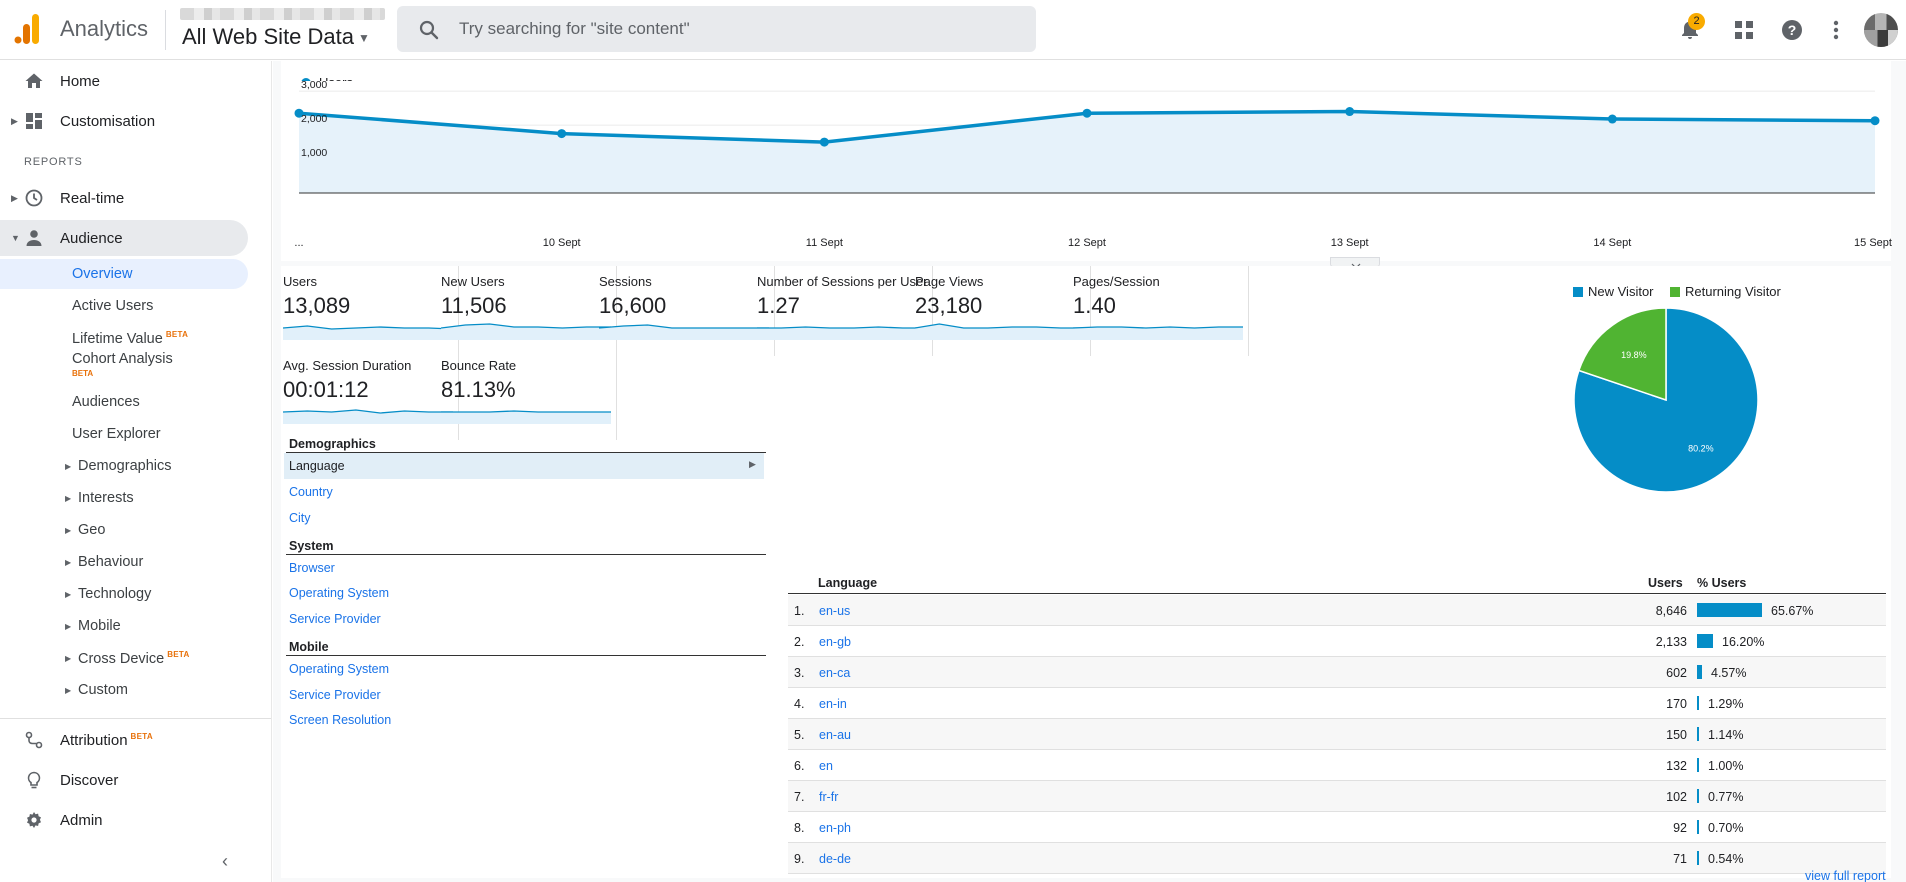  I want to click on row-number: 1., so click(799, 611).